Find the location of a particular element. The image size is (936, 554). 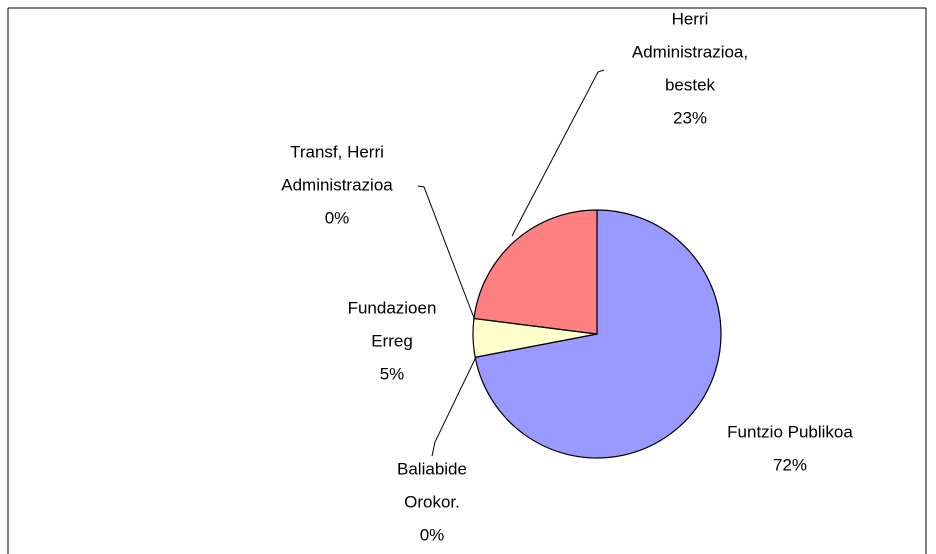

slice-label-line: Fundazioen is located at coordinates (392, 307).